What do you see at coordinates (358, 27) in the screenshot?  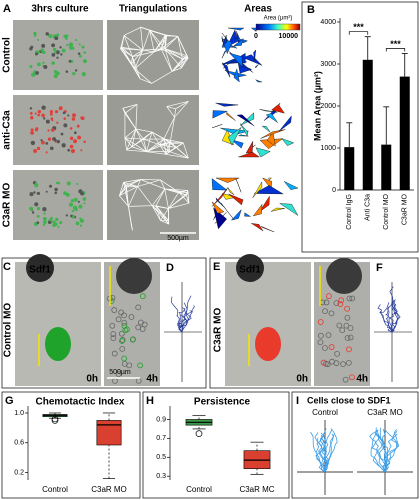 I see `significance-label: ***` at bounding box center [358, 27].